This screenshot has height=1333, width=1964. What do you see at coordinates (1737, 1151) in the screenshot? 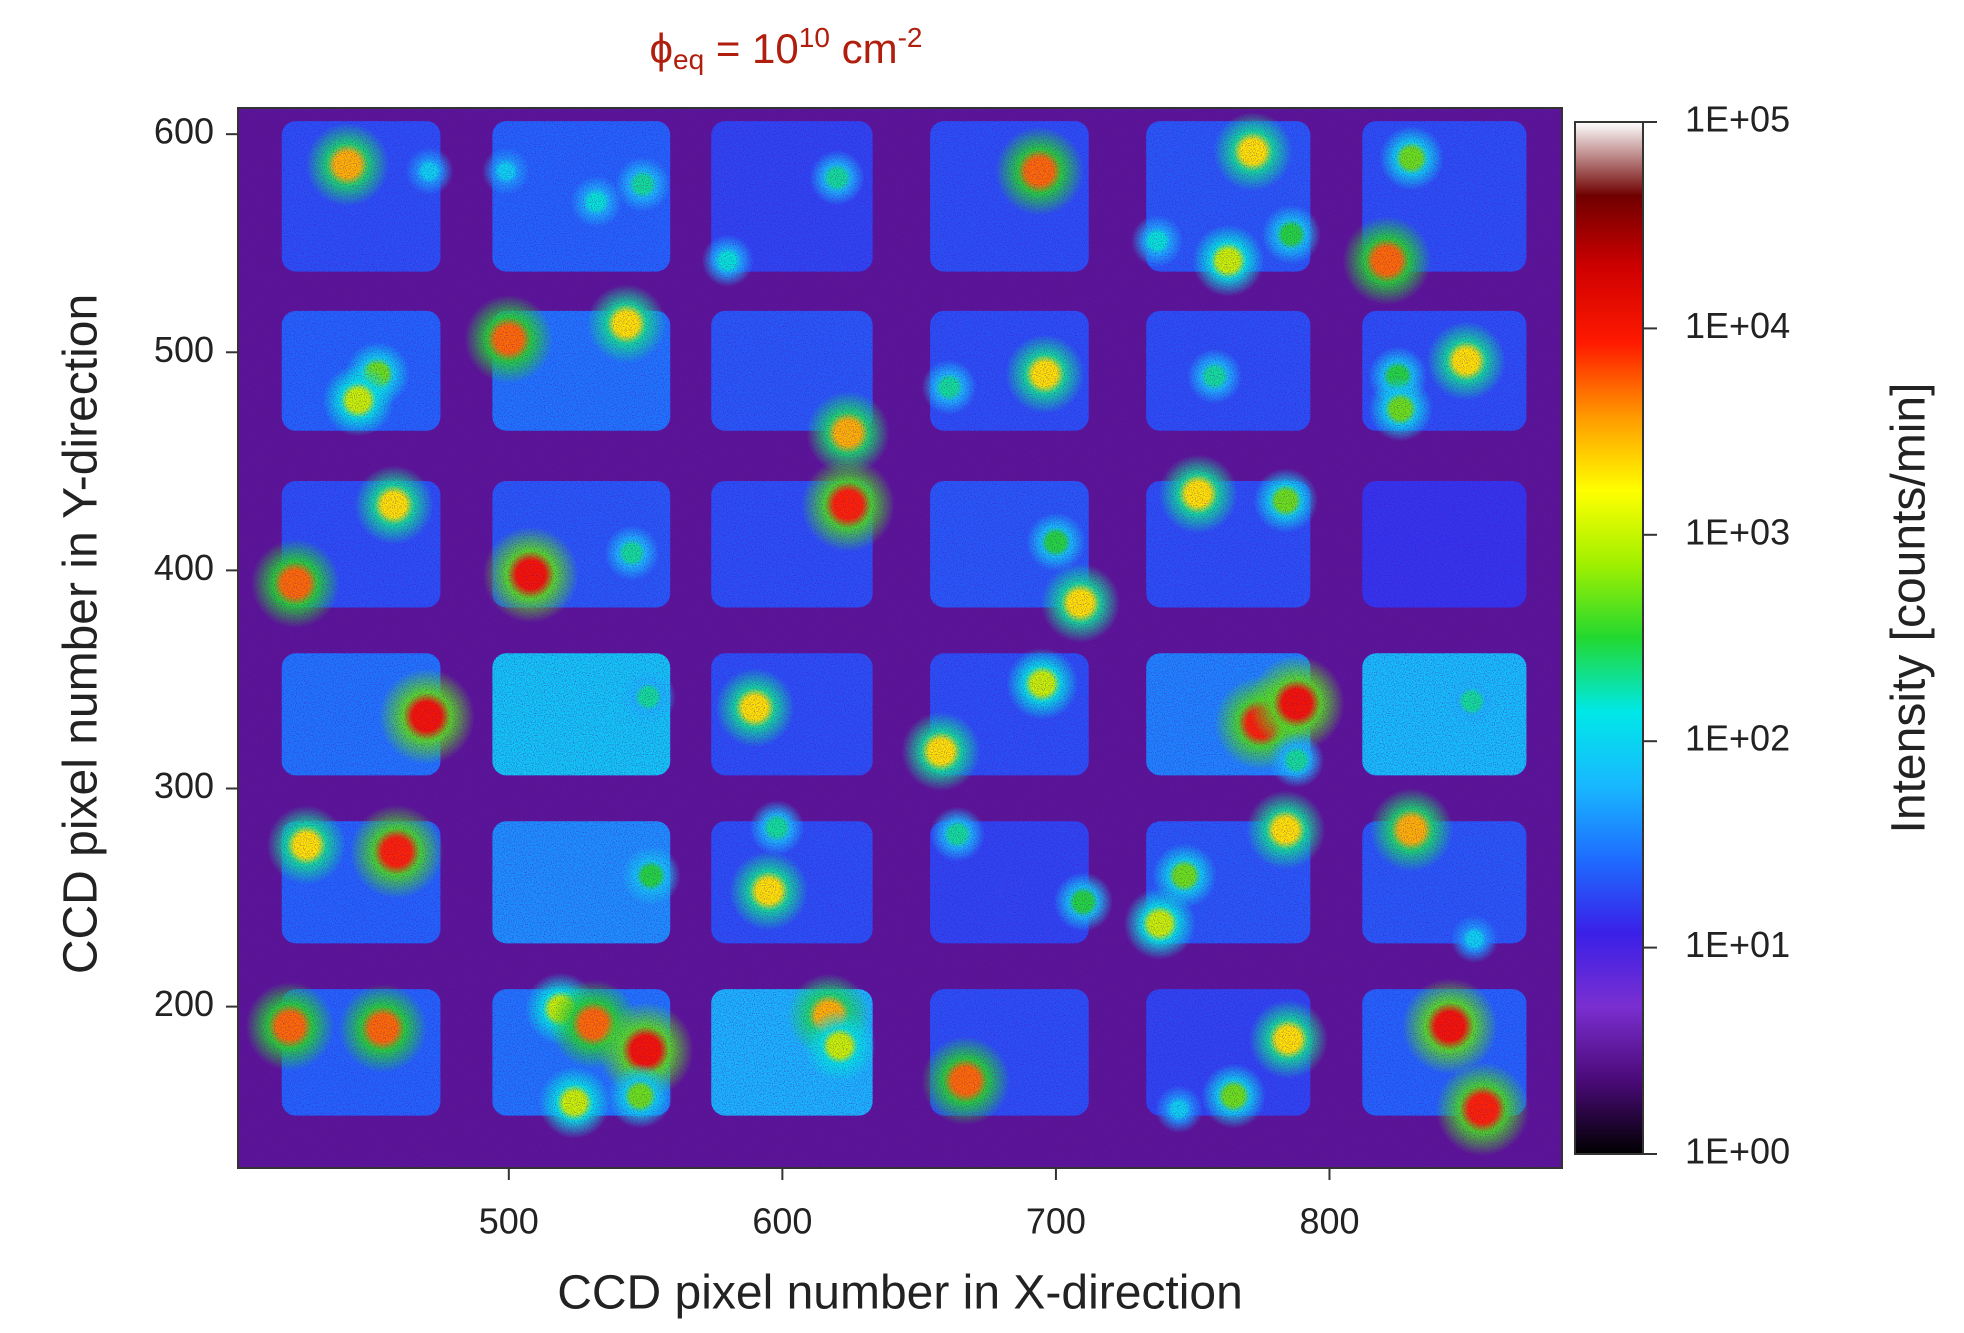
I see `colorbar-tick-label: 1E+00` at bounding box center [1737, 1151].